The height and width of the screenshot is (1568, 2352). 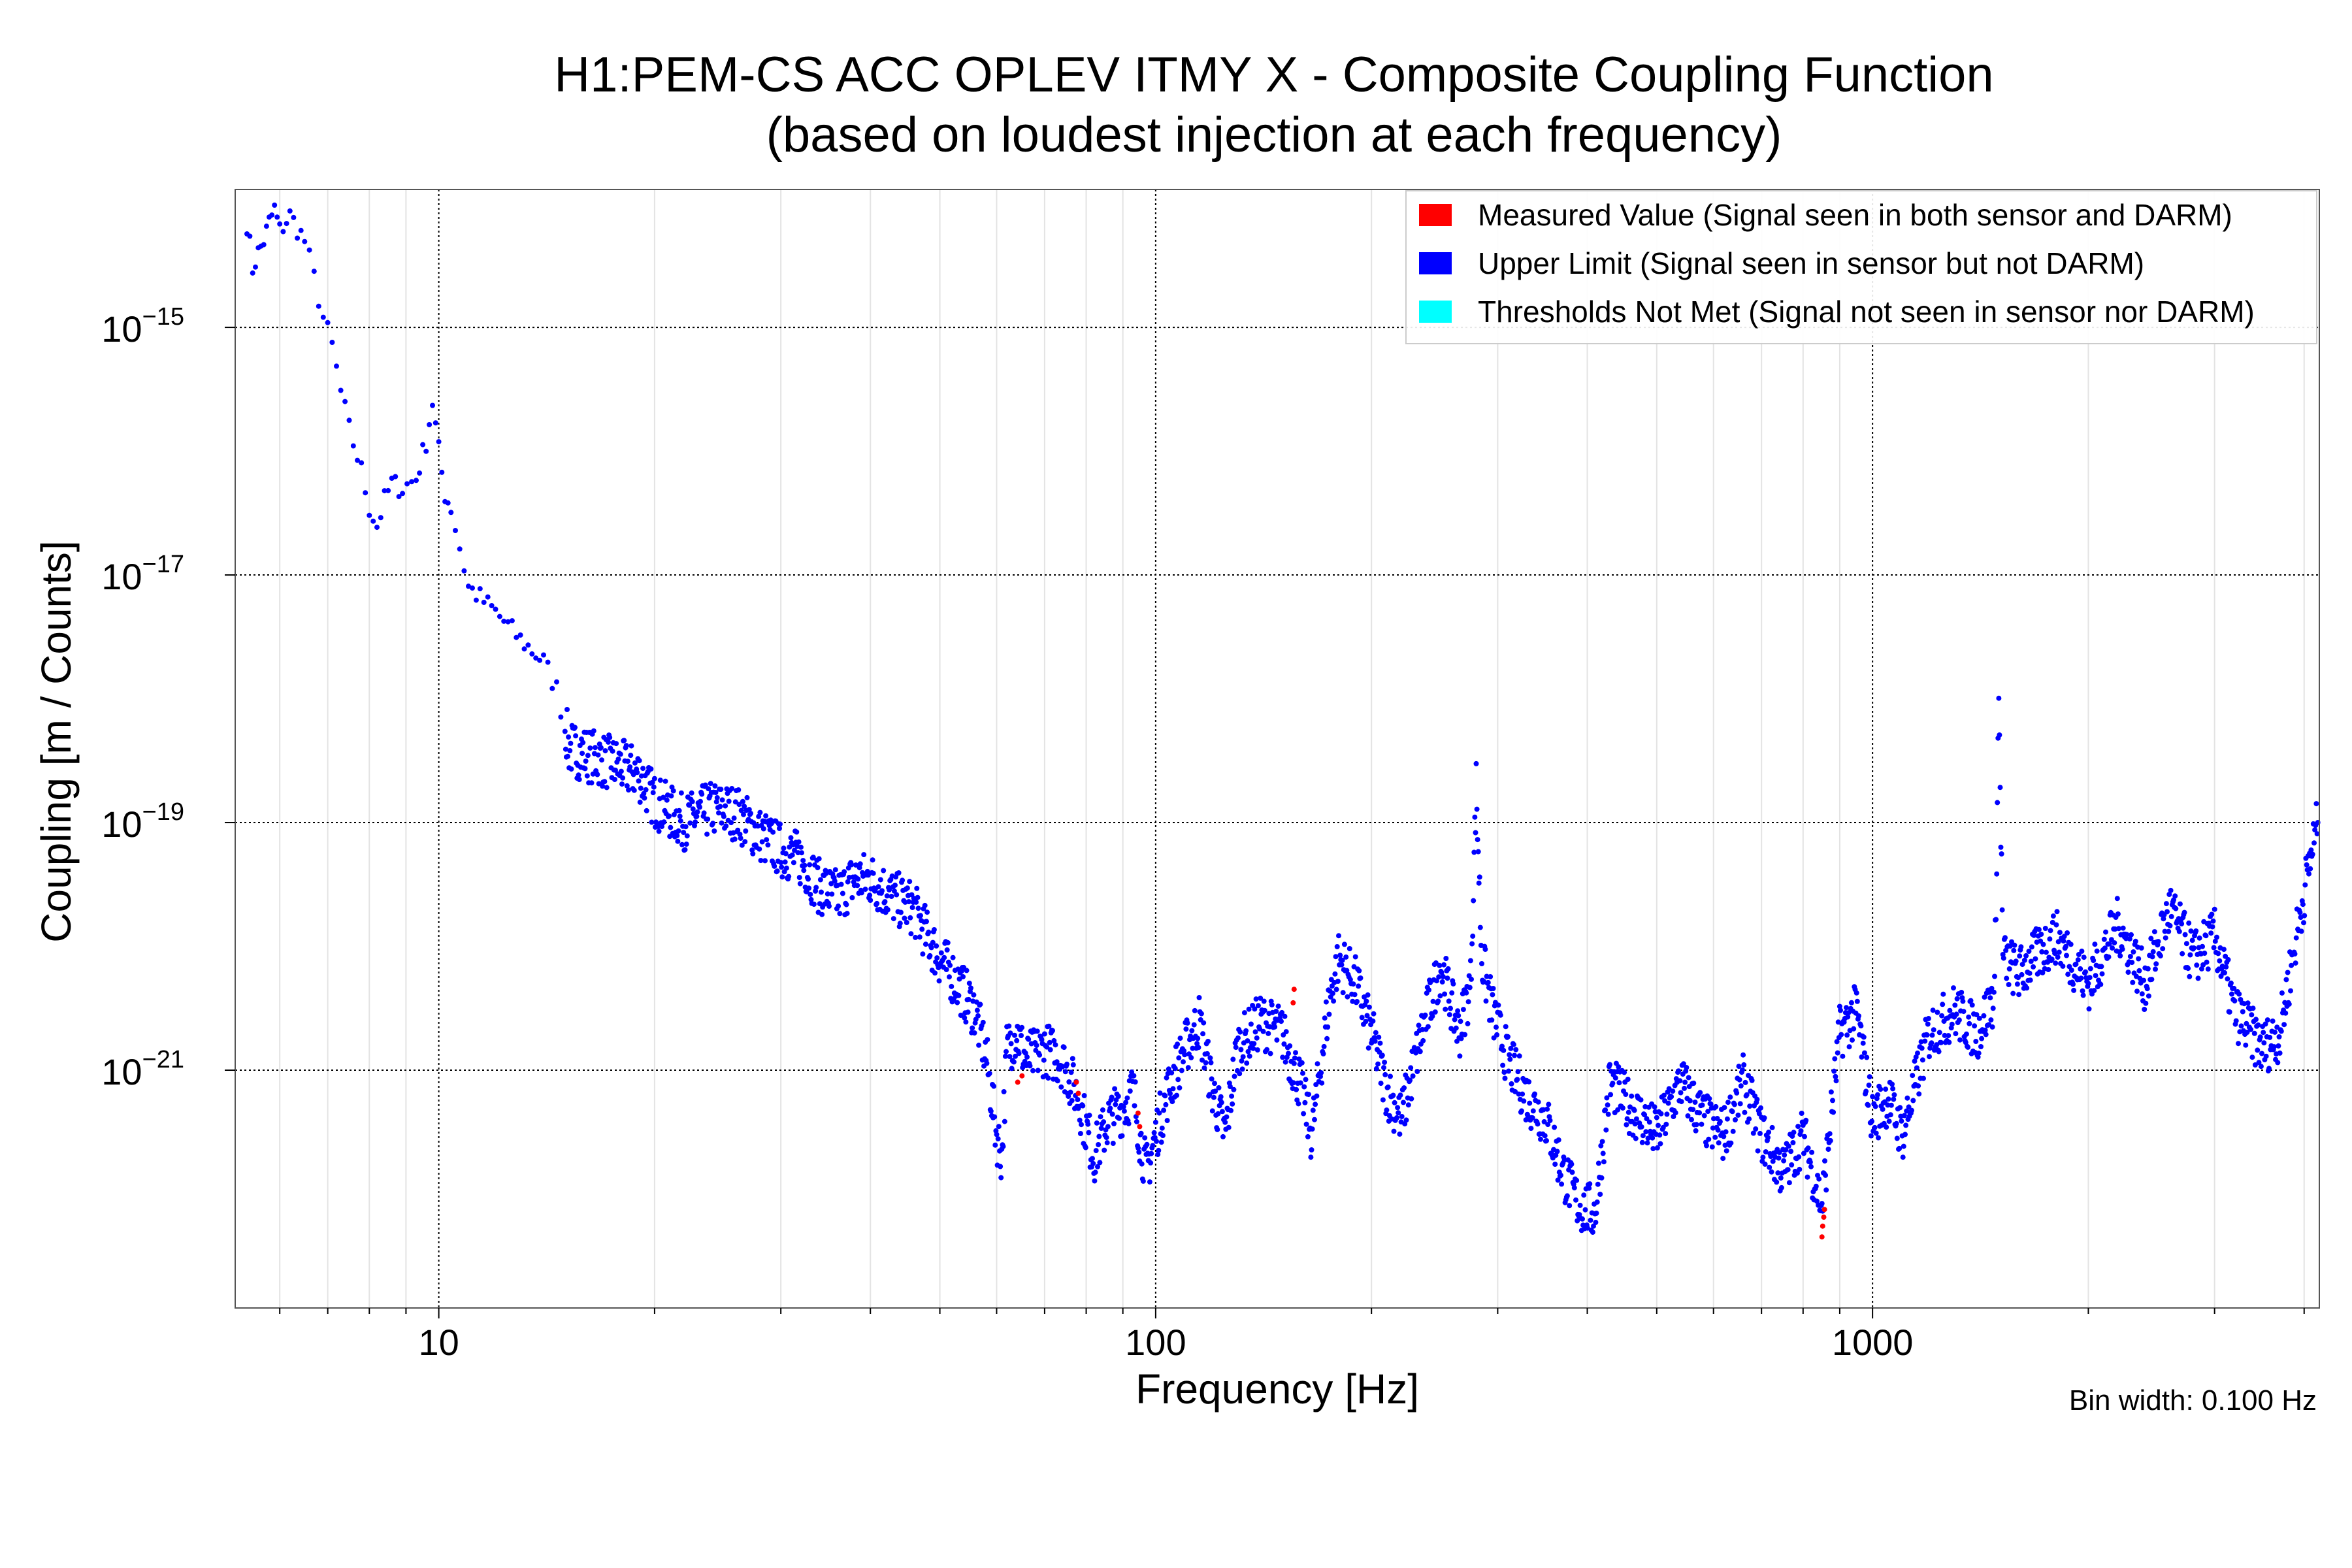 I want to click on y-tick-label: 10−15, so click(x=142, y=326).